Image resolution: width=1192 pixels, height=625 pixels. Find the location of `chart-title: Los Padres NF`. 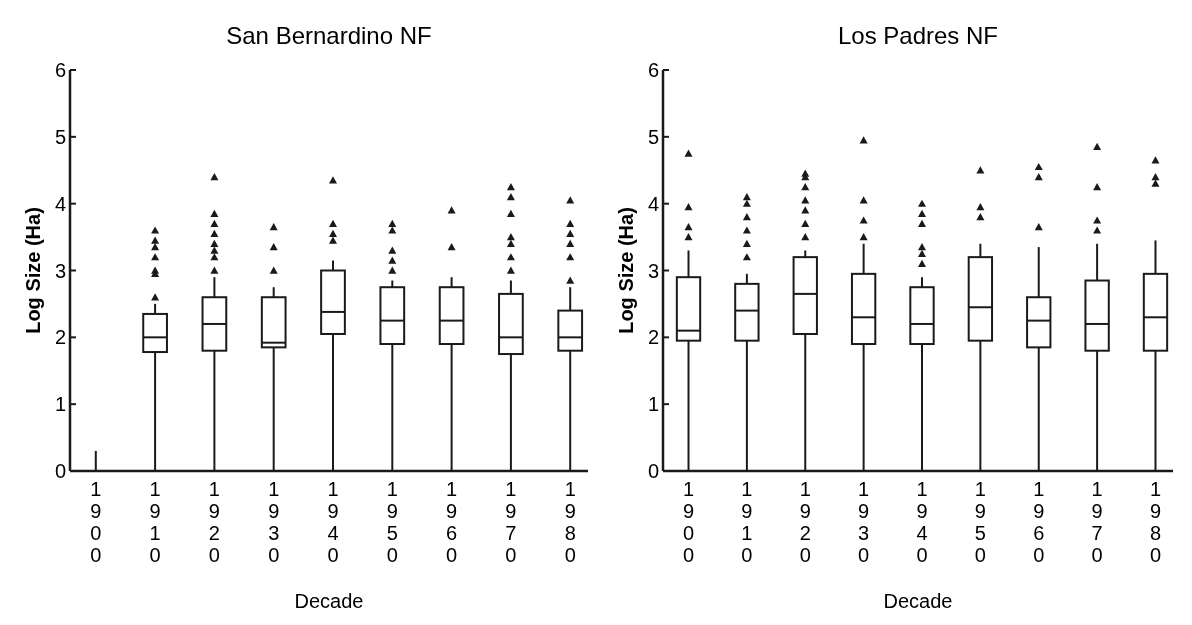

chart-title: Los Padres NF is located at coordinates (918, 35).